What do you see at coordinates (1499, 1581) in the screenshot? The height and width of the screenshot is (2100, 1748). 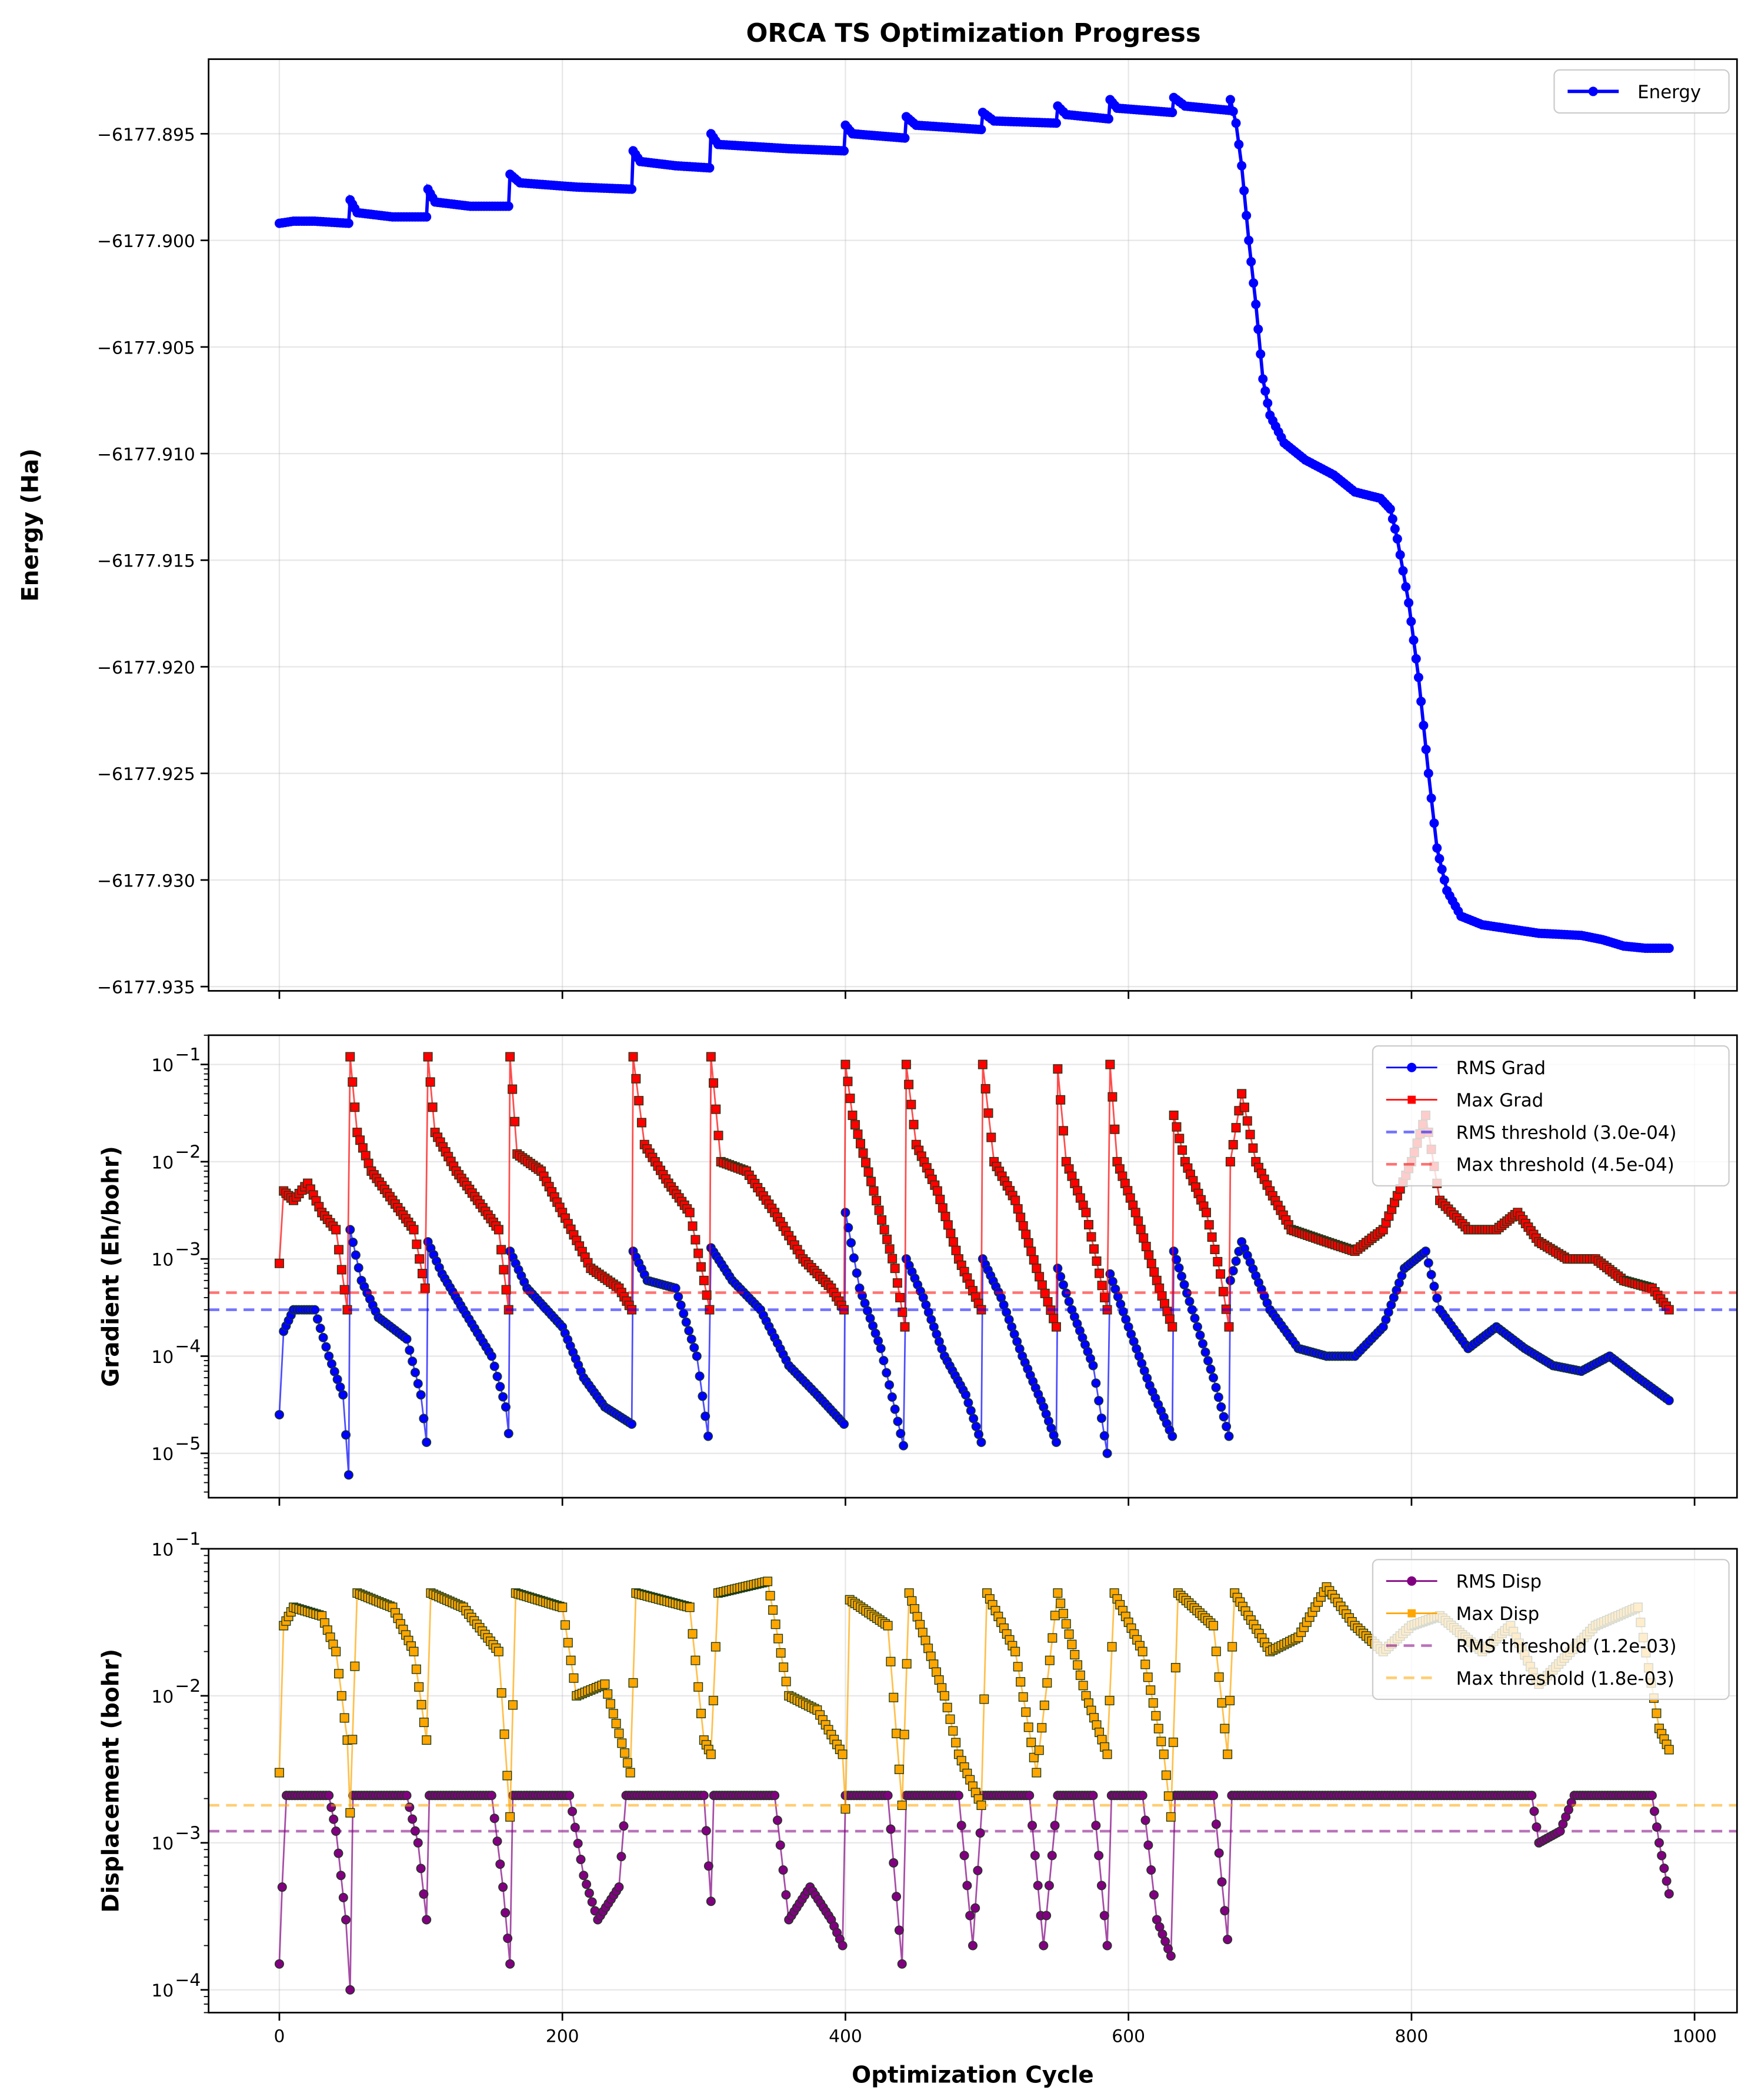 I see `legend-label: RMS Disp` at bounding box center [1499, 1581].